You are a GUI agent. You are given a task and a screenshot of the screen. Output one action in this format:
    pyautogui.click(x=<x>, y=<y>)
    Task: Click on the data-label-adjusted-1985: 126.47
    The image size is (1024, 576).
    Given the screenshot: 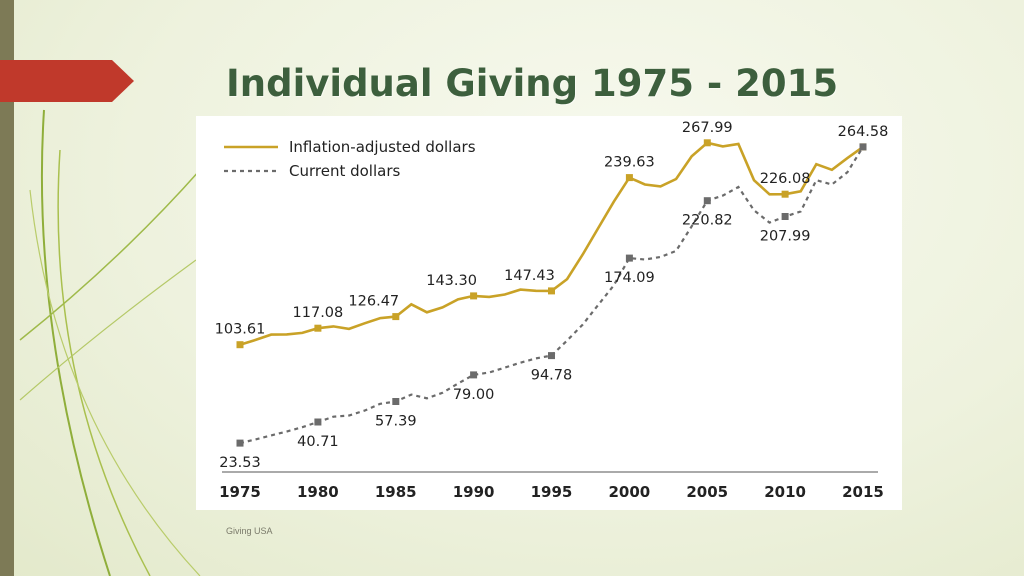 What is the action you would take?
    pyautogui.click(x=373, y=302)
    